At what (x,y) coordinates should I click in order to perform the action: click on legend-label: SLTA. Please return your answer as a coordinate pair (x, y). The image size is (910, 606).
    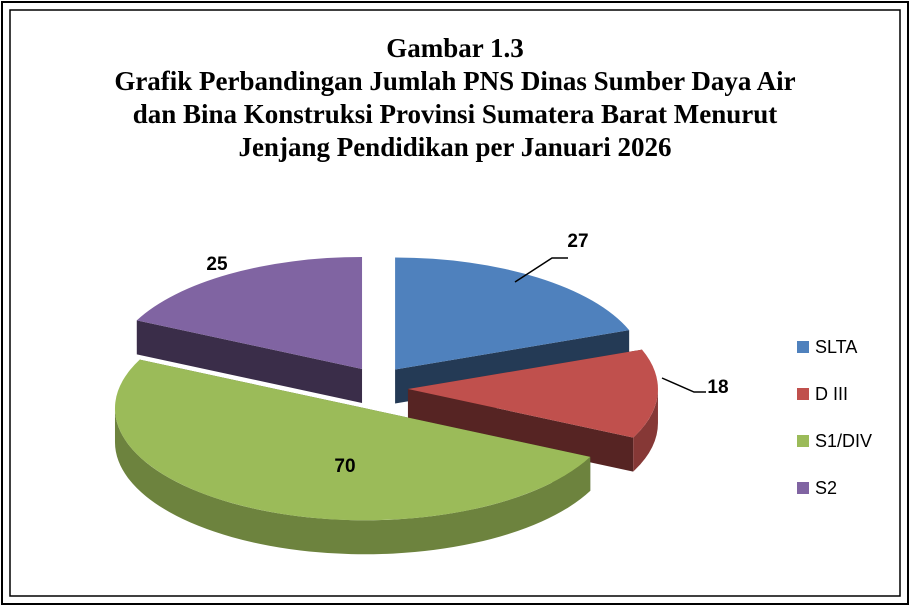
    Looking at the image, I should click on (836, 347).